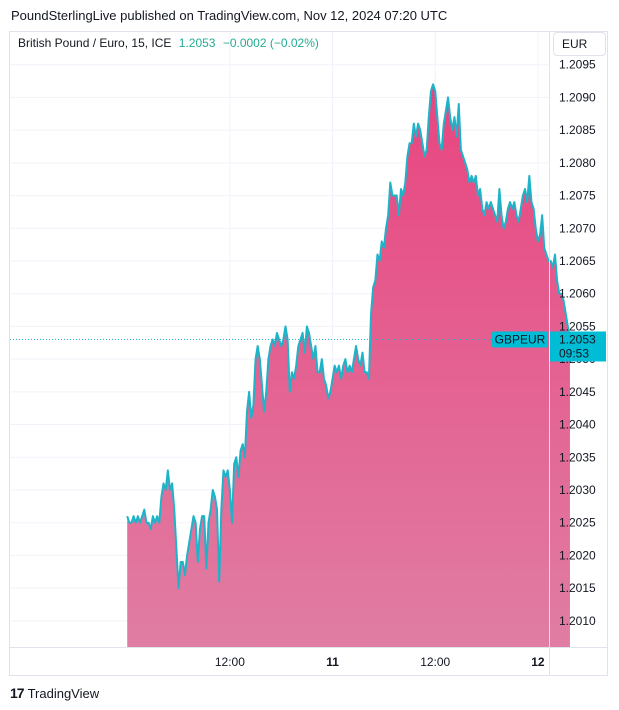 The width and height of the screenshot is (619, 710). What do you see at coordinates (332, 662) in the screenshot?
I see `x-tick-label: 11` at bounding box center [332, 662].